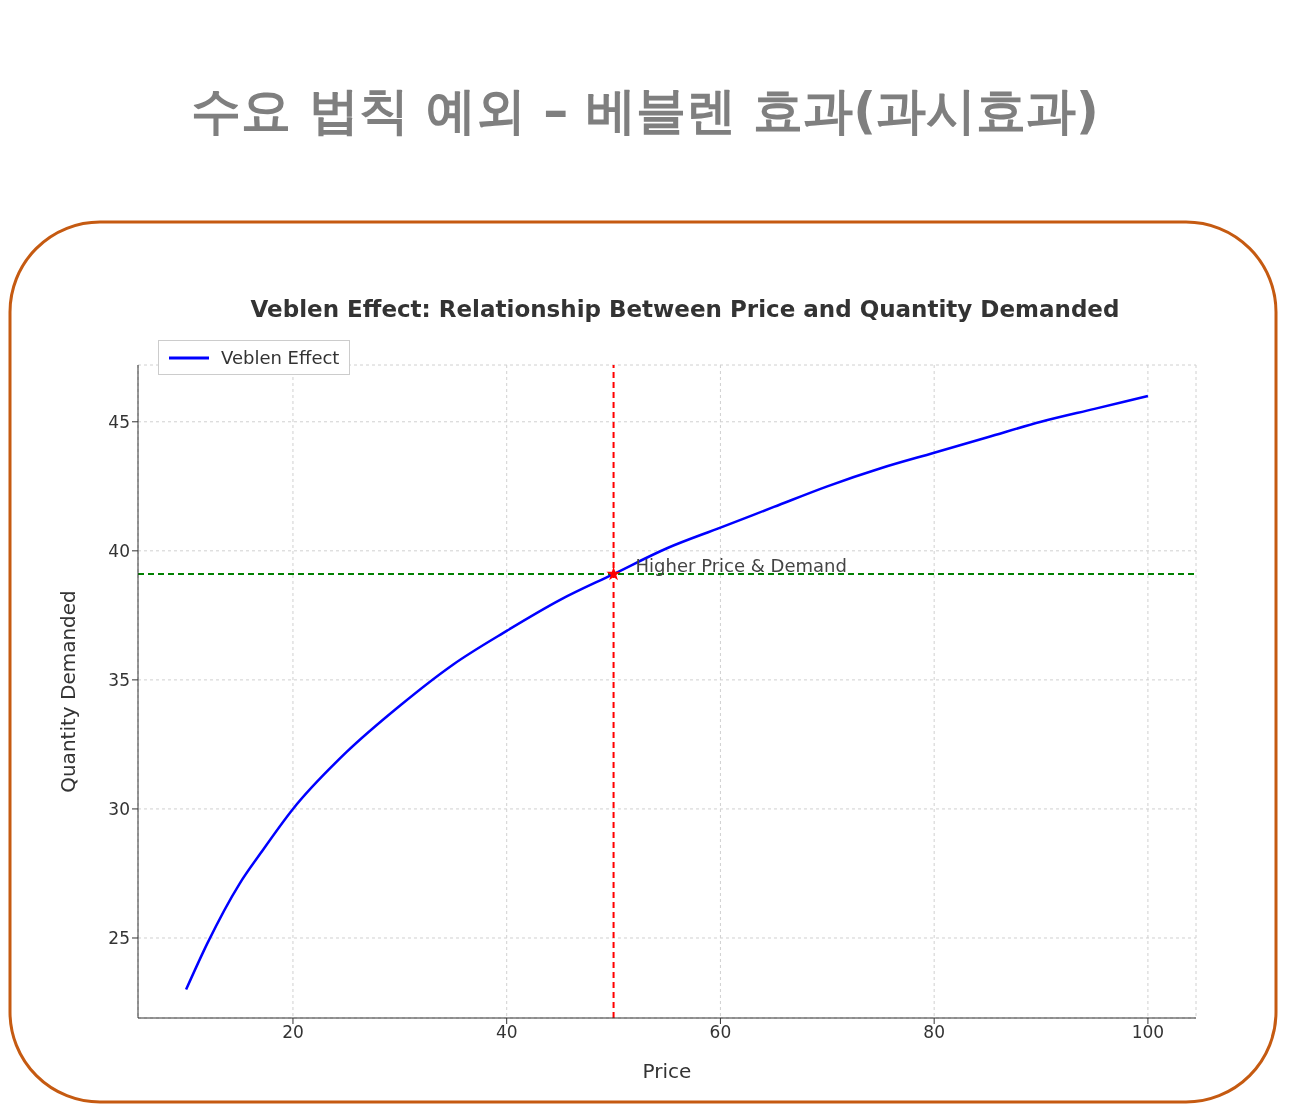 This screenshot has width=1290, height=1116. Describe the element at coordinates (506, 1032) in the screenshot. I see `x-tick-label: 40` at that location.